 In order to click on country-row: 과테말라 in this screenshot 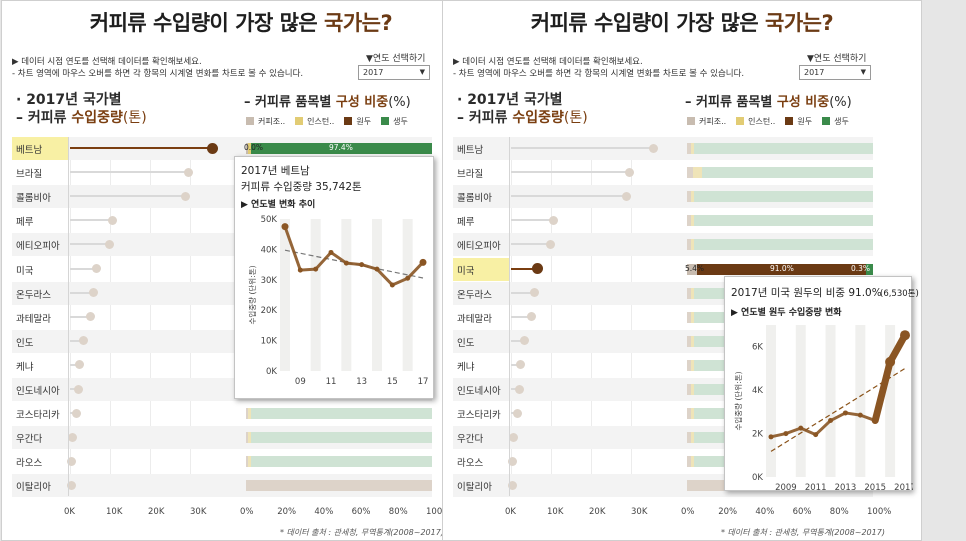, I will do `click(663, 317)`.